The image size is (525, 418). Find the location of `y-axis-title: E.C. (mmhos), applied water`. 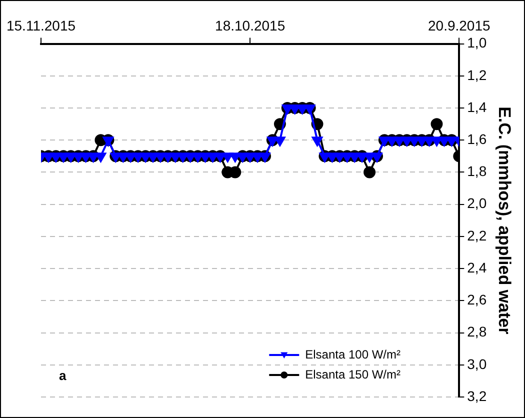

y-axis-title: E.C. (mmhos), applied water is located at coordinates (504, 220).